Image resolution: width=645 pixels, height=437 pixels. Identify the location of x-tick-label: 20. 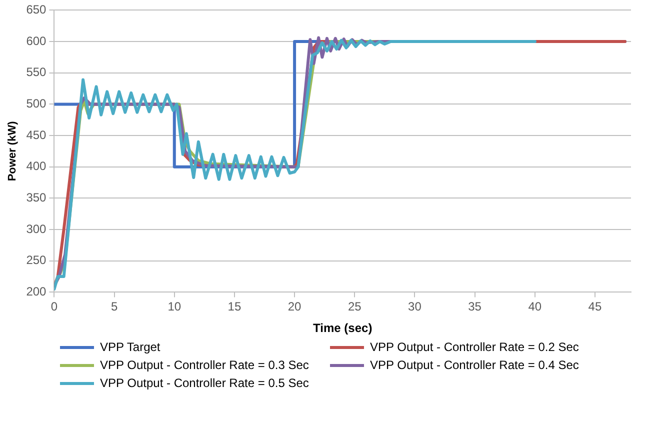
(295, 307).